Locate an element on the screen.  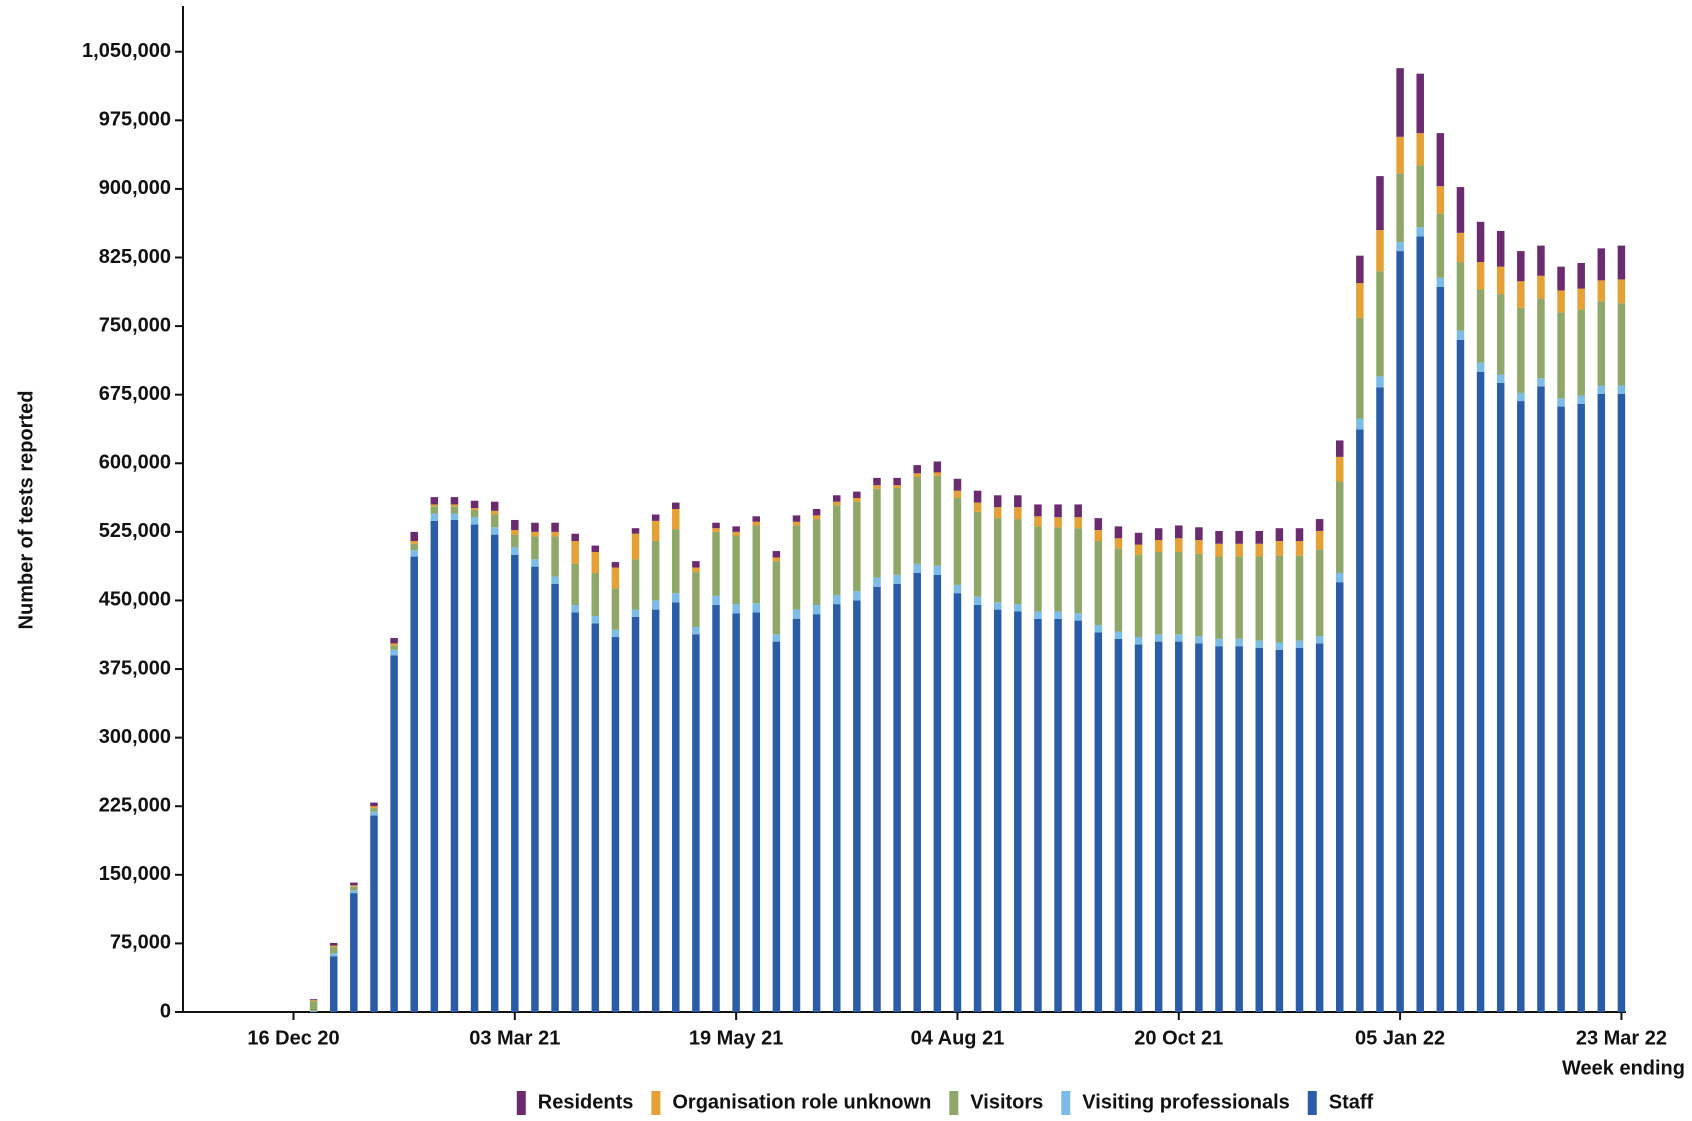
y-tick-label: 675,000 is located at coordinates (135, 394).